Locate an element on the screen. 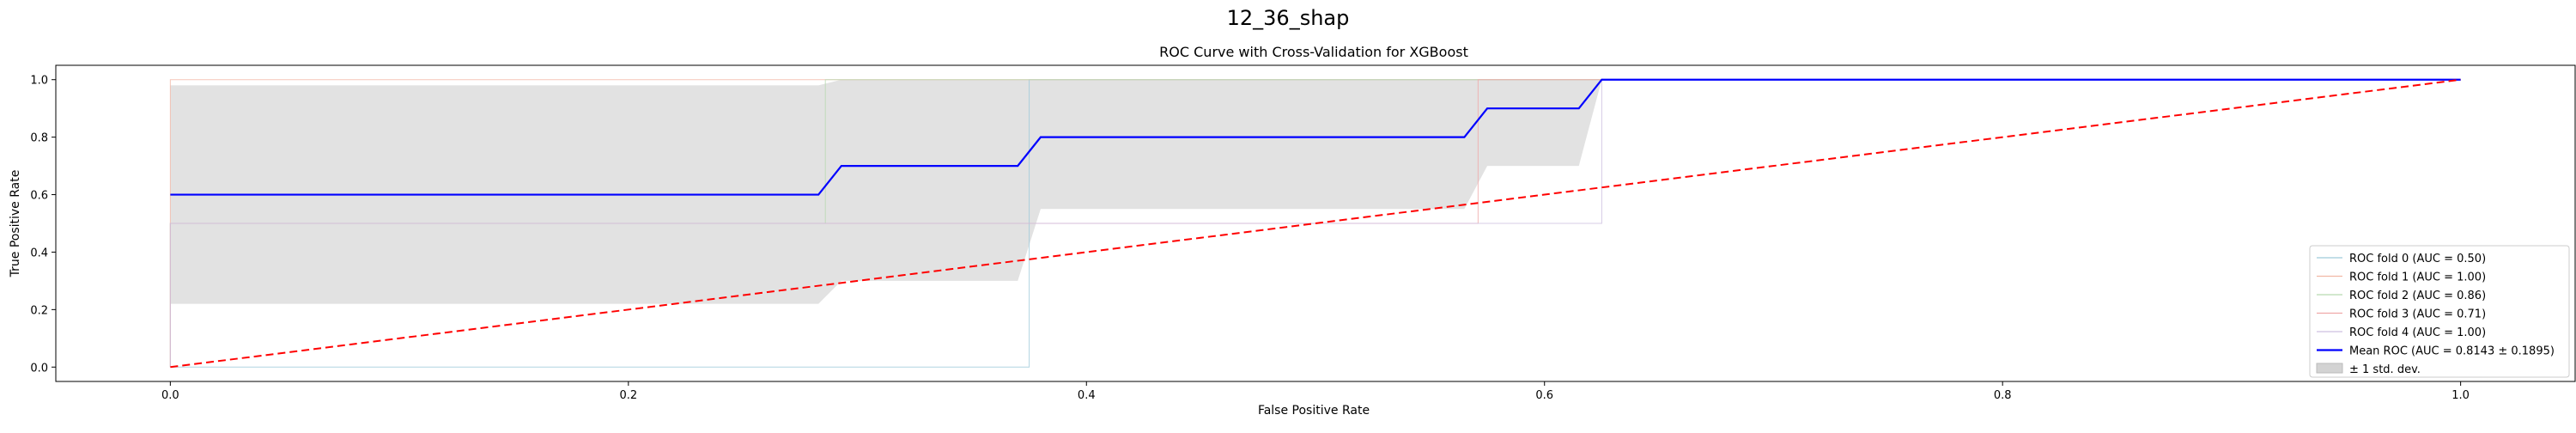 This screenshot has height=433, width=2576. y-tick-label: 0.8 is located at coordinates (39, 138).